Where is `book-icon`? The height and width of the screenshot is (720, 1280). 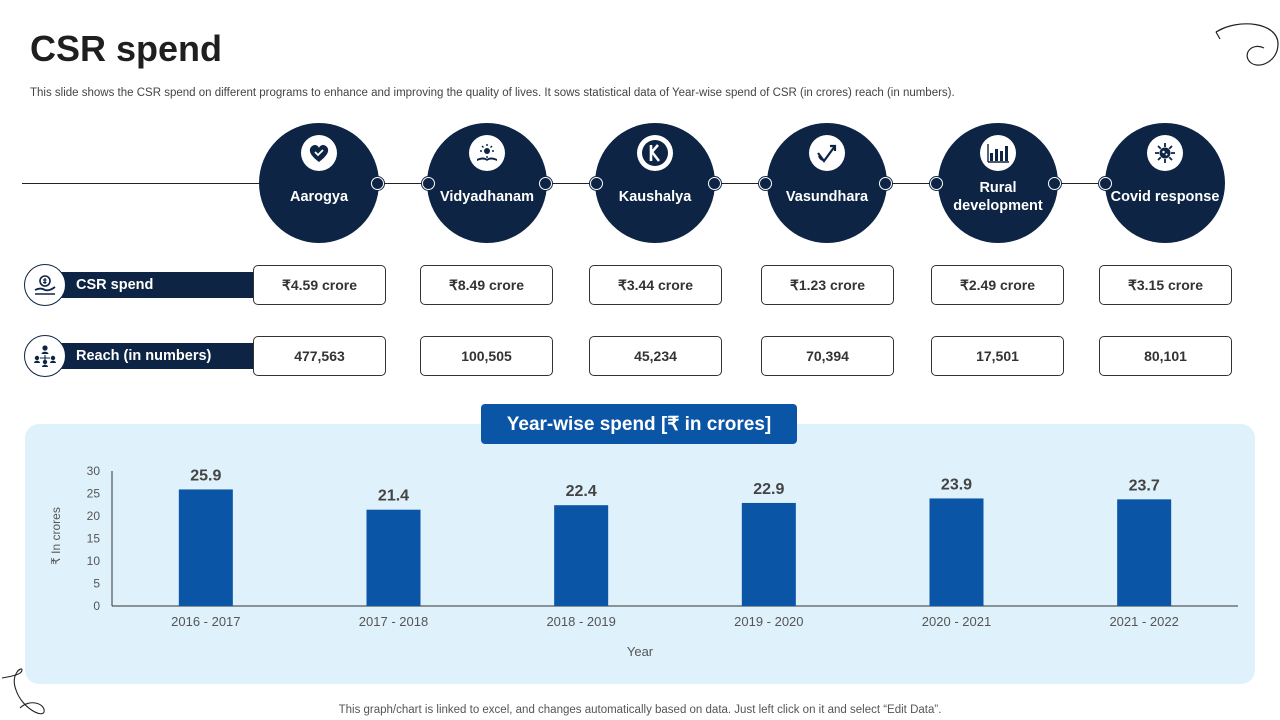
book-icon is located at coordinates (487, 153).